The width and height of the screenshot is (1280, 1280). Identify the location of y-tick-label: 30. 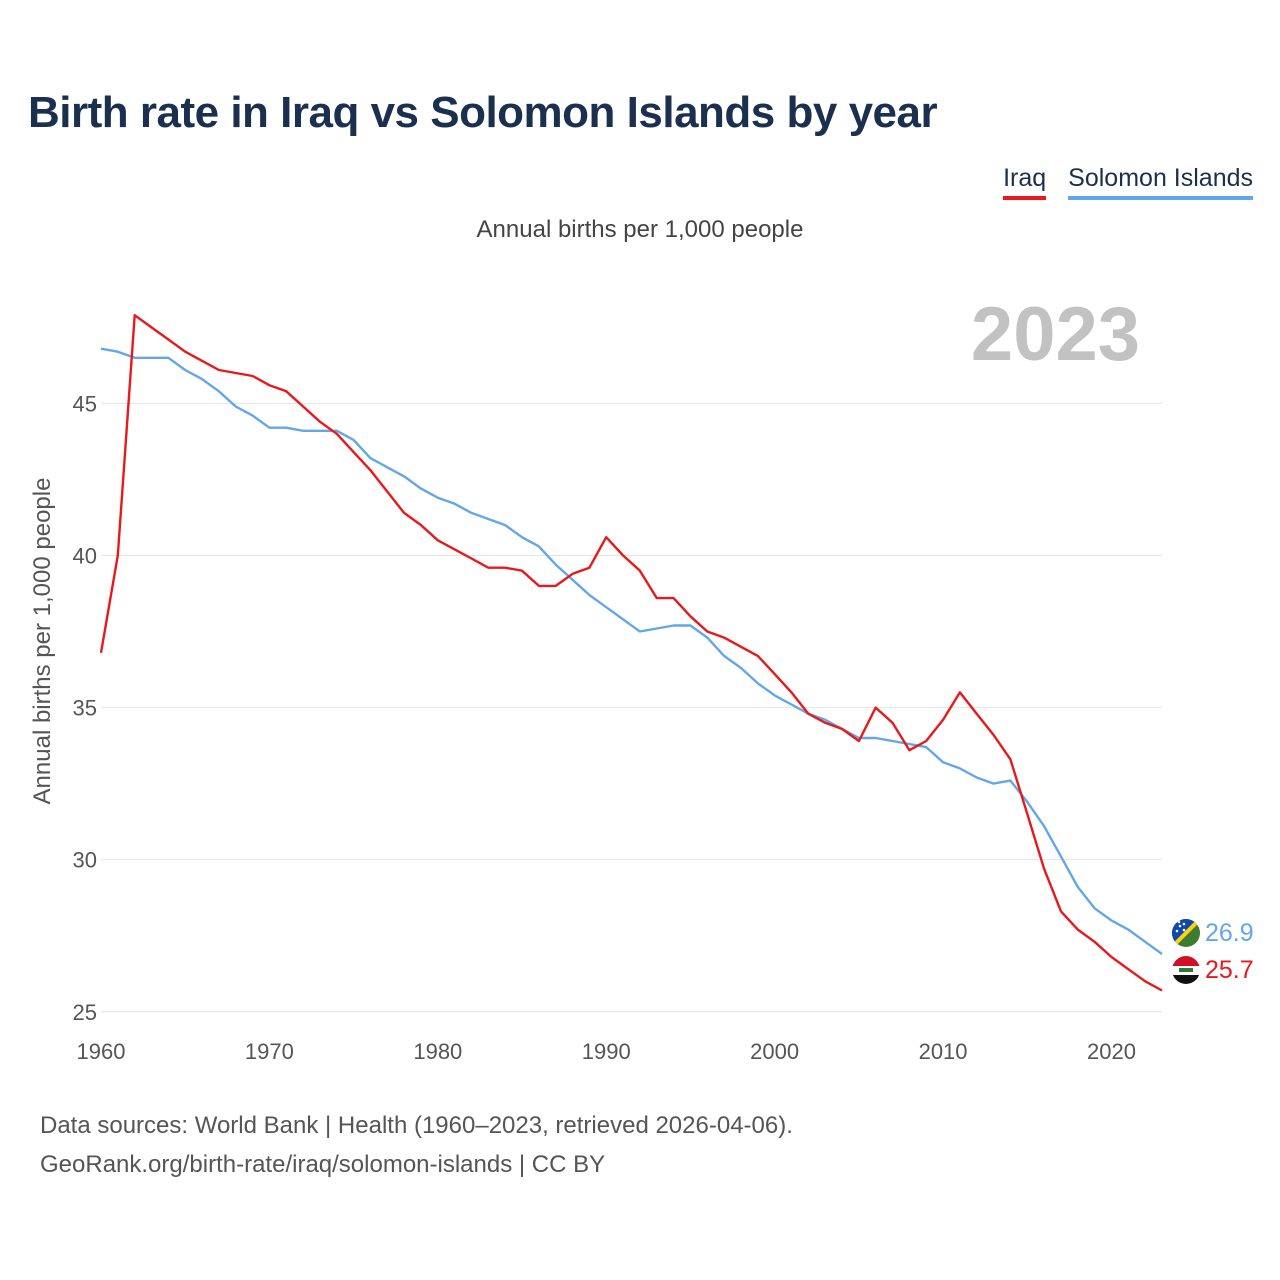
(85, 860).